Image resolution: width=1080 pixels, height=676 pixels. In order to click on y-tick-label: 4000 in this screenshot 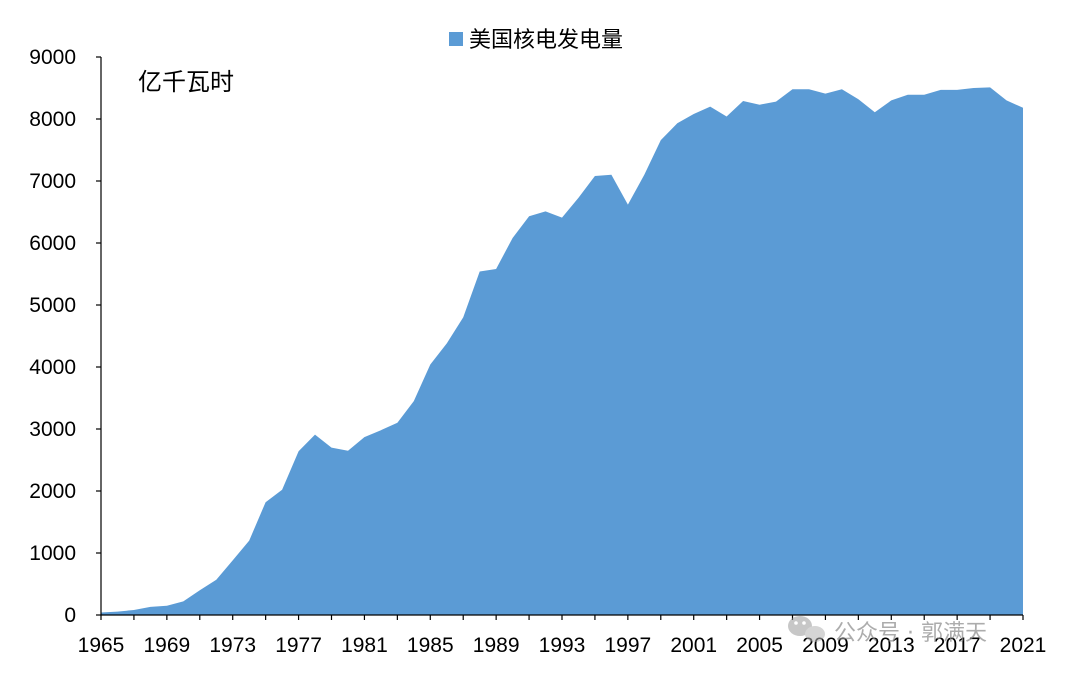, I will do `click(52, 367)`.